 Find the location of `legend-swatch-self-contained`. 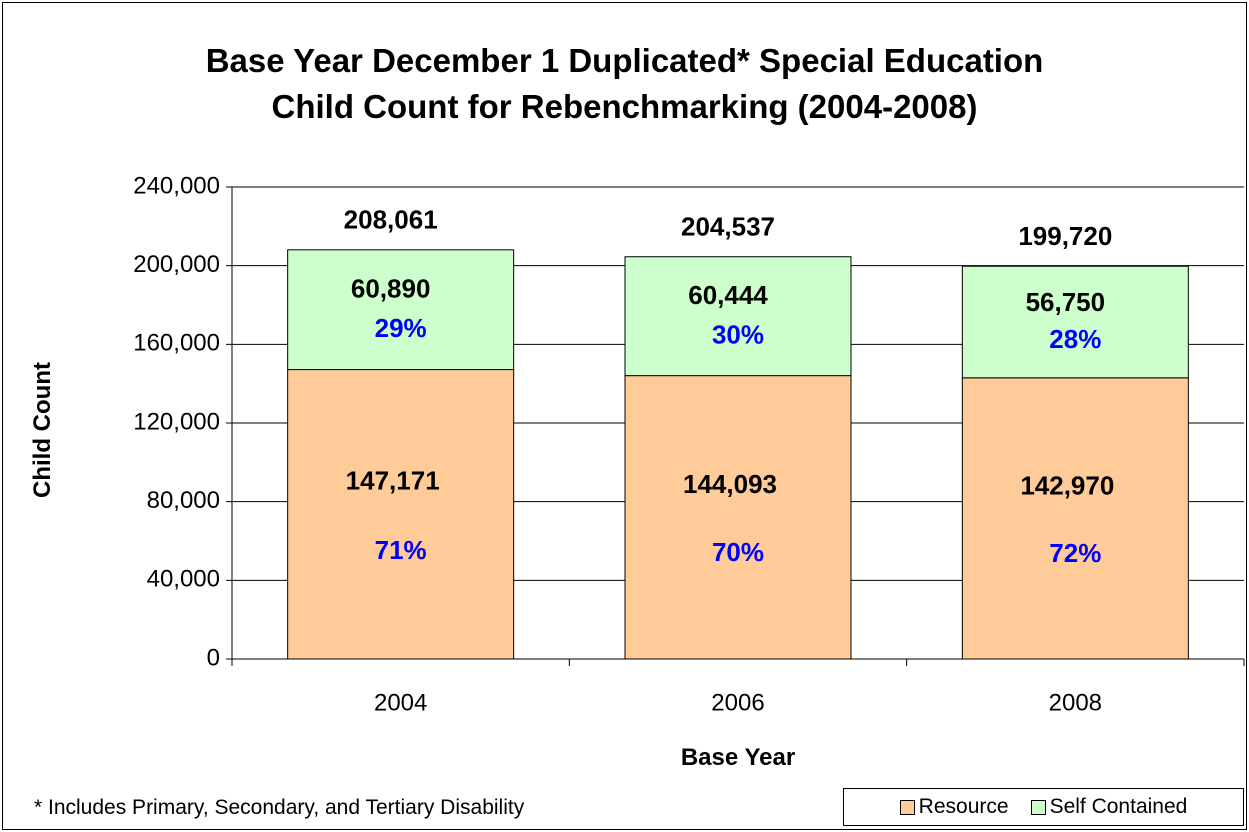

legend-swatch-self-contained is located at coordinates (1038, 807).